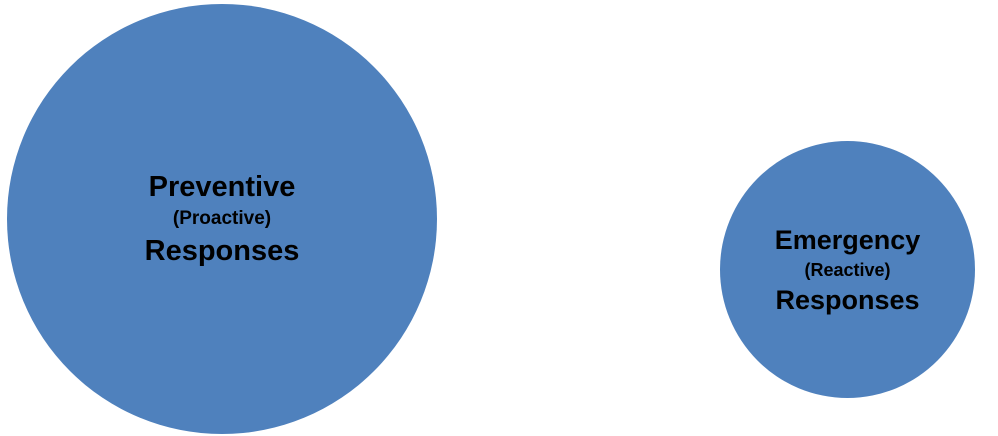 This screenshot has width=998, height=436. Describe the element at coordinates (222, 187) in the screenshot. I see `preventive-title: Preventive` at that location.